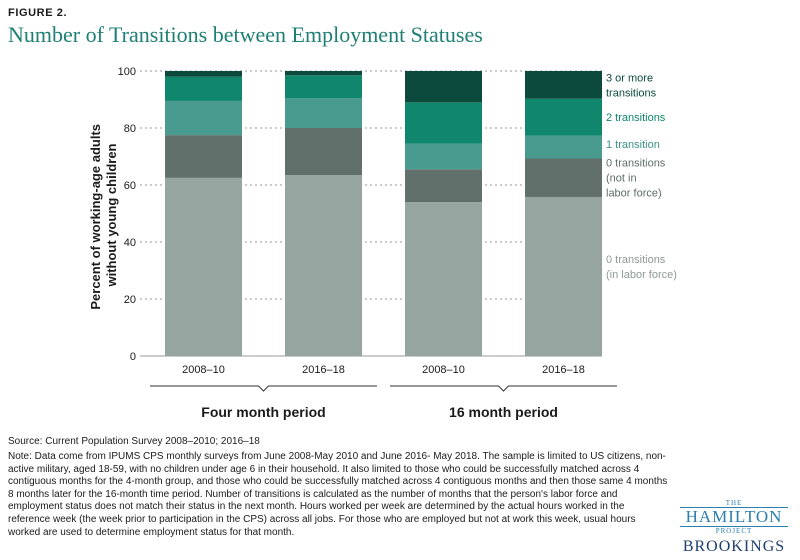  Describe the element at coordinates (130, 186) in the screenshot. I see `y-tick-label: 60` at that location.